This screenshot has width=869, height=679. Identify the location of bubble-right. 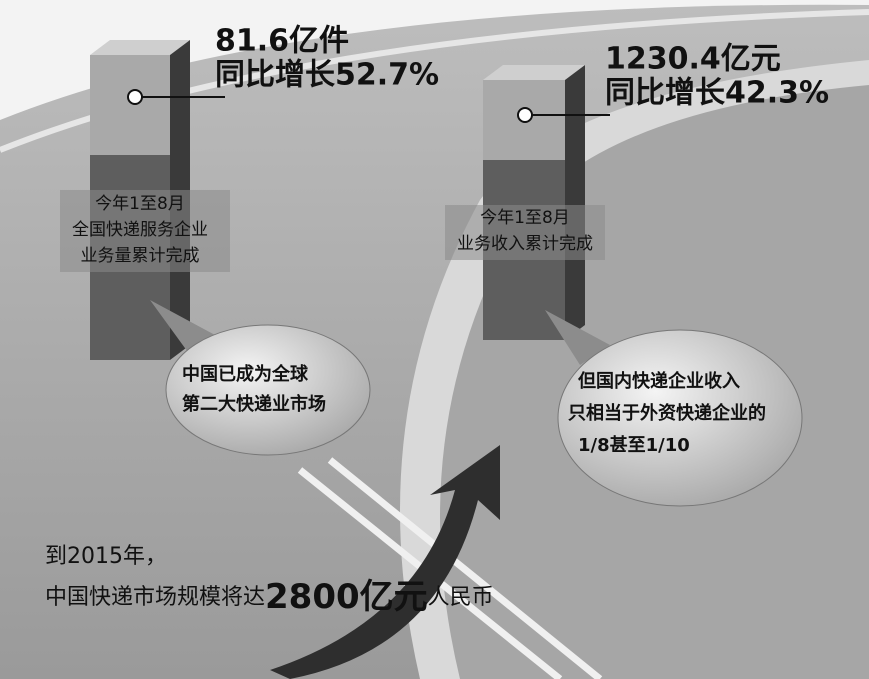
(674, 408).